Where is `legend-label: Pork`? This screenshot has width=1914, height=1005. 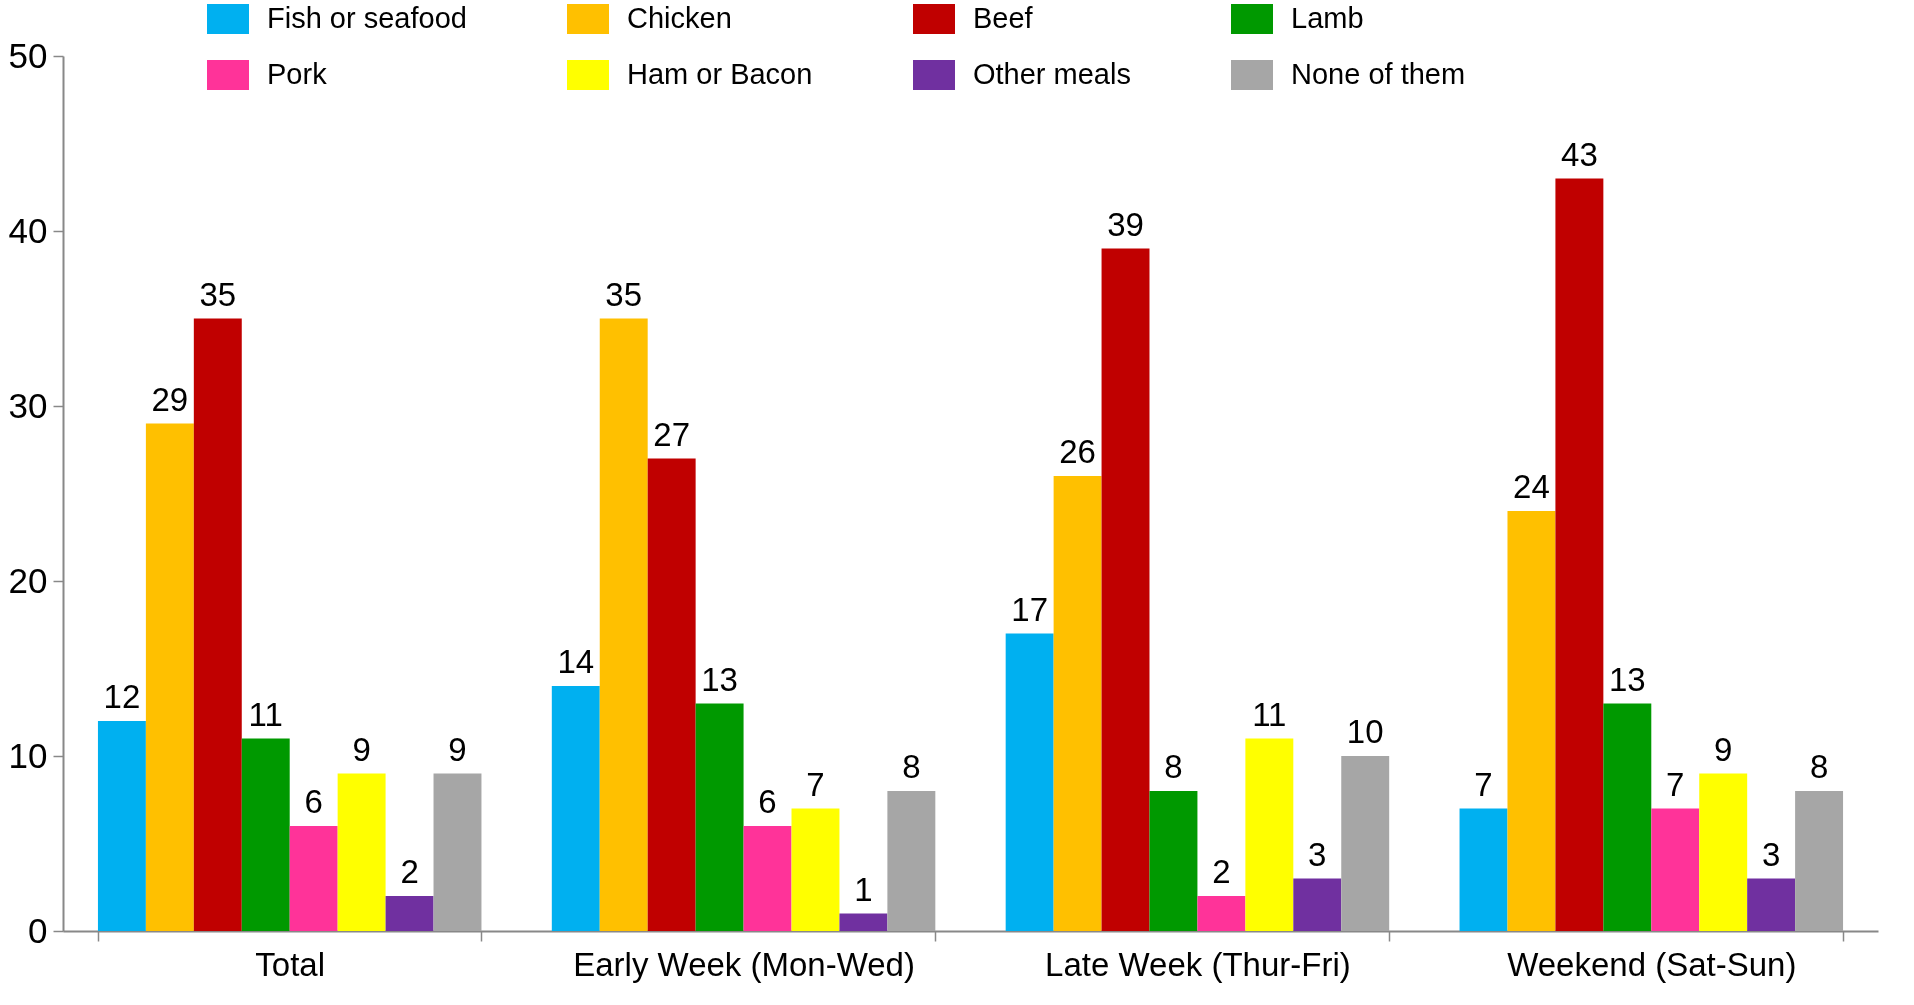
legend-label: Pork is located at coordinates (297, 74).